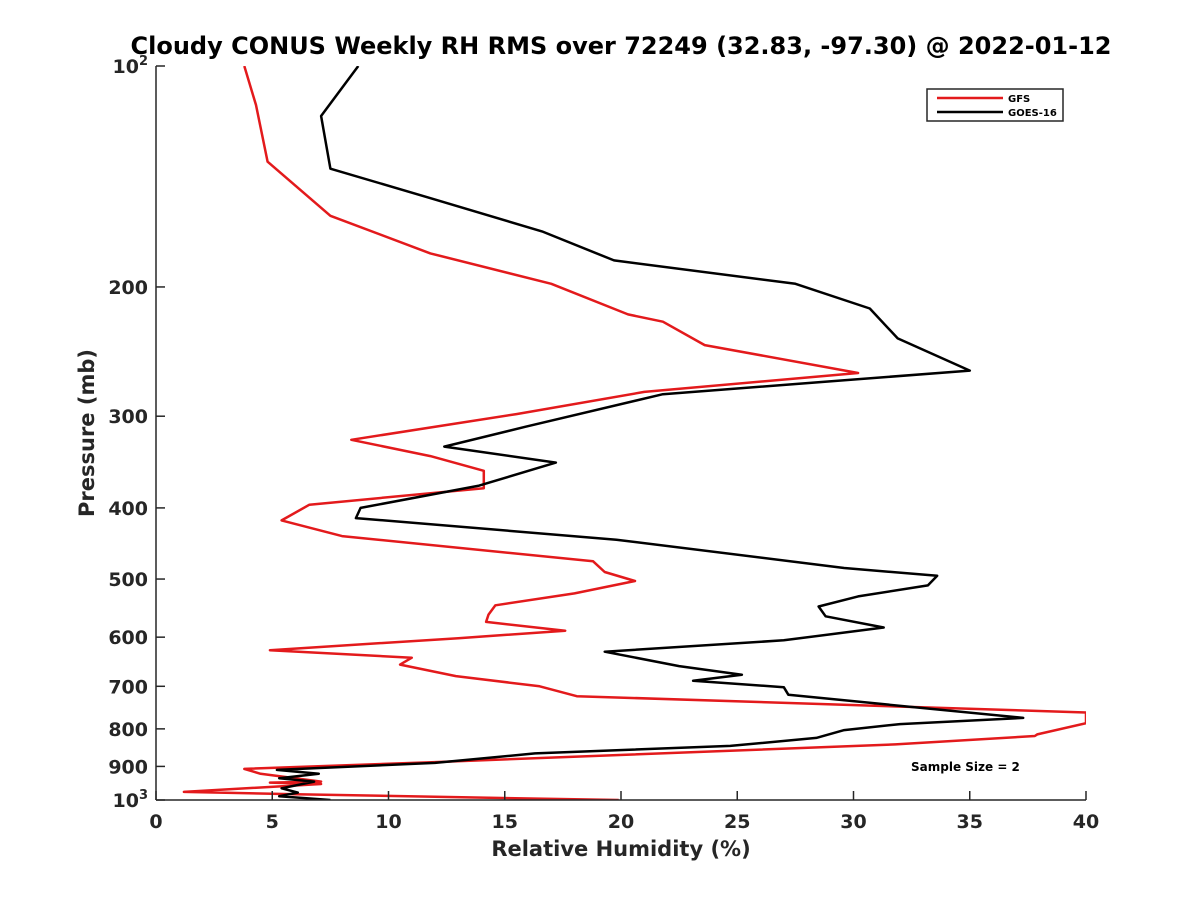  What do you see at coordinates (128, 730) in the screenshot?
I see `y-tick-label: 800` at bounding box center [128, 730].